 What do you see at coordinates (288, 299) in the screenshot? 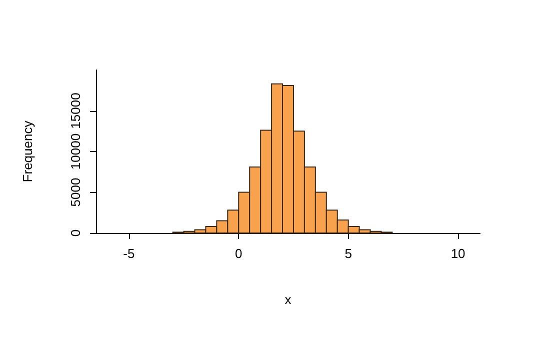
I see `x-axis-title: x` at bounding box center [288, 299].